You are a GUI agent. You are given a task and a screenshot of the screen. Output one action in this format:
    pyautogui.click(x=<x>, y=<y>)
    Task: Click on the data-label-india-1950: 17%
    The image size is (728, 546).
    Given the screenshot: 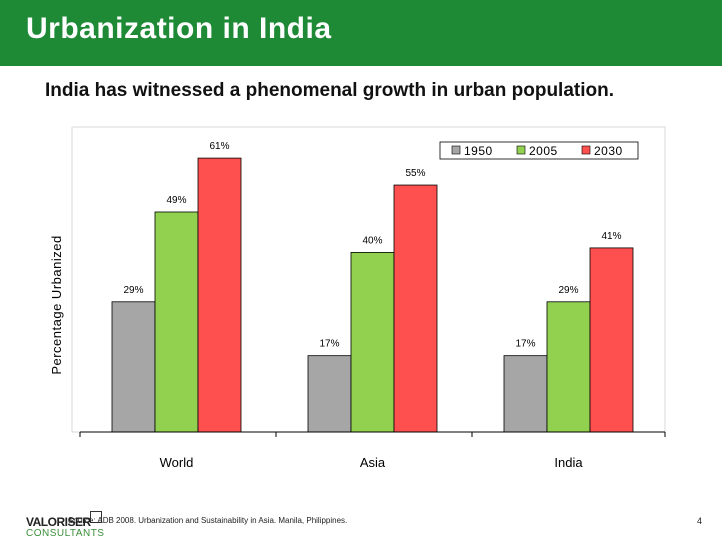 What is the action you would take?
    pyautogui.click(x=525, y=344)
    